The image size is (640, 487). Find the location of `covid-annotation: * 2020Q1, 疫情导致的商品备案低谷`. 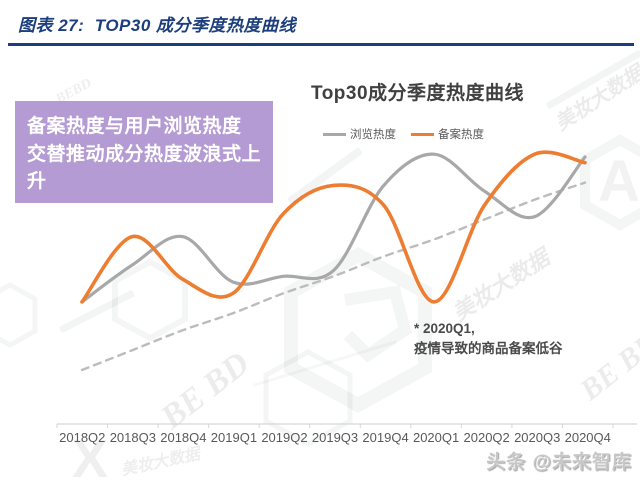

covid-annotation: * 2020Q1, 疫情导致的商品备案低谷 is located at coordinates (488, 338).